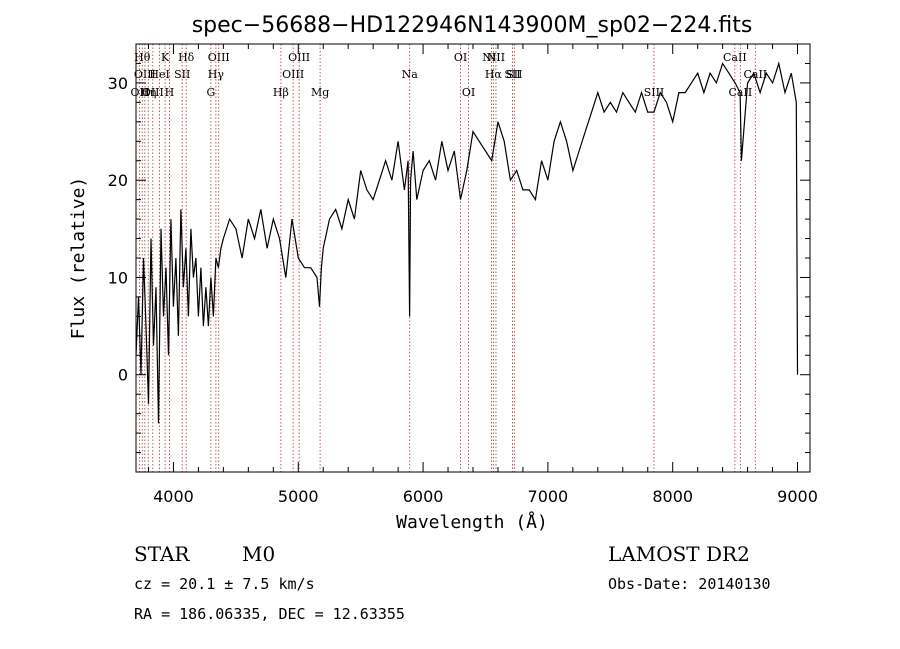 The image size is (900, 649). I want to click on x-tick-label: 5000, so click(298, 496).